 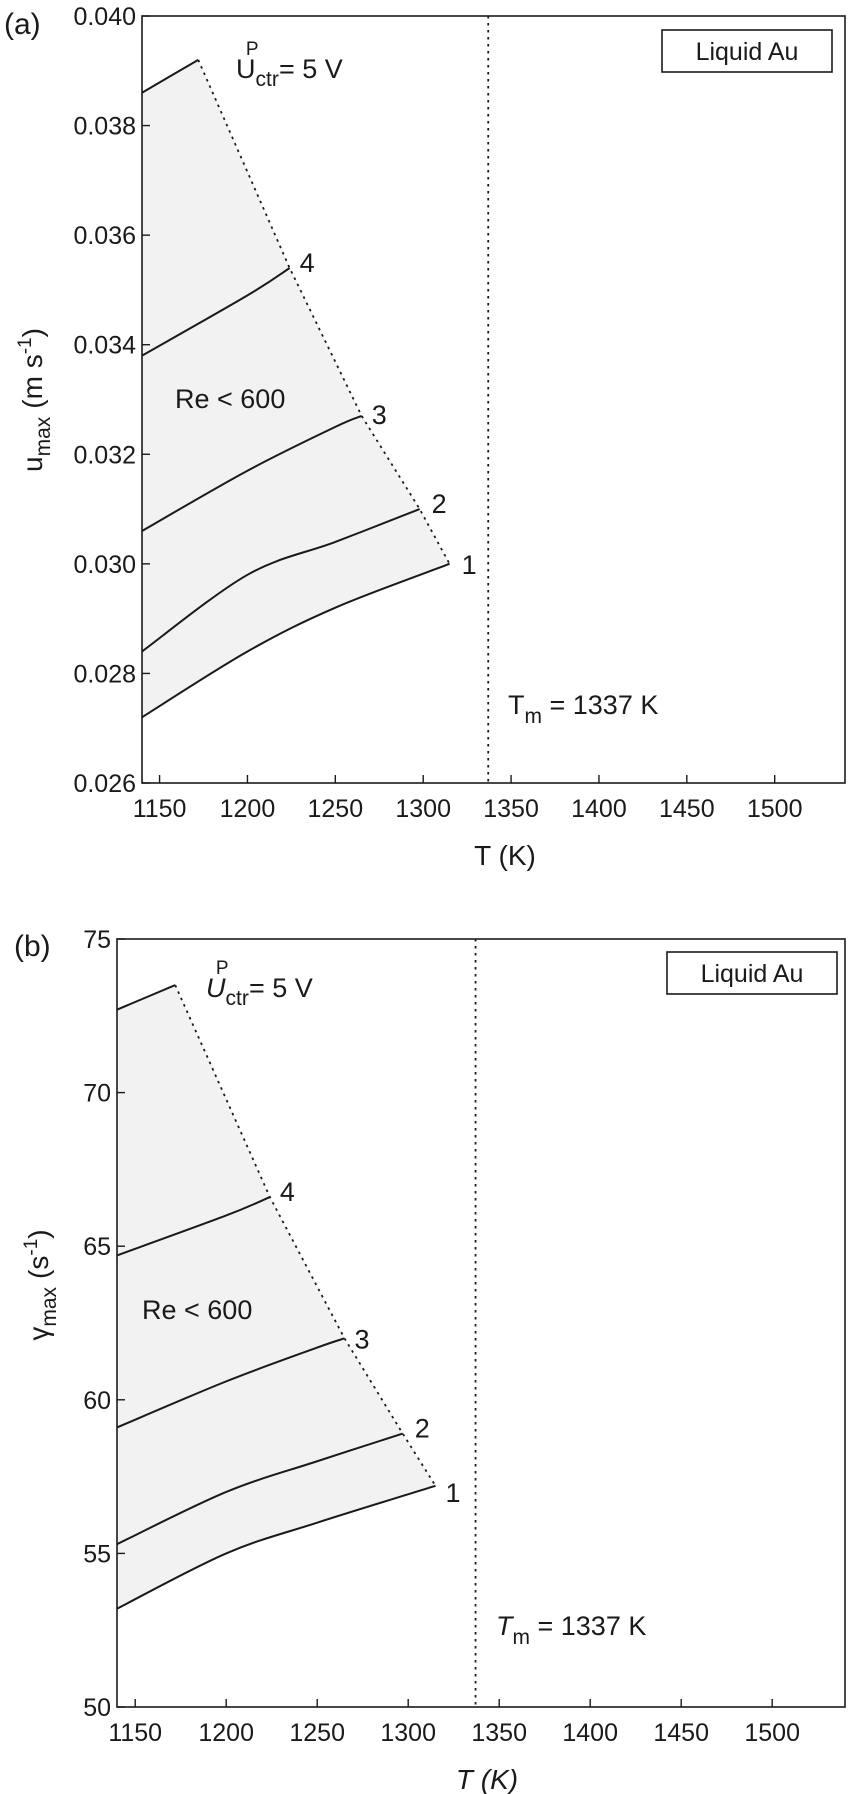 I want to click on y-tick-label: 0.028, so click(x=104, y=674).